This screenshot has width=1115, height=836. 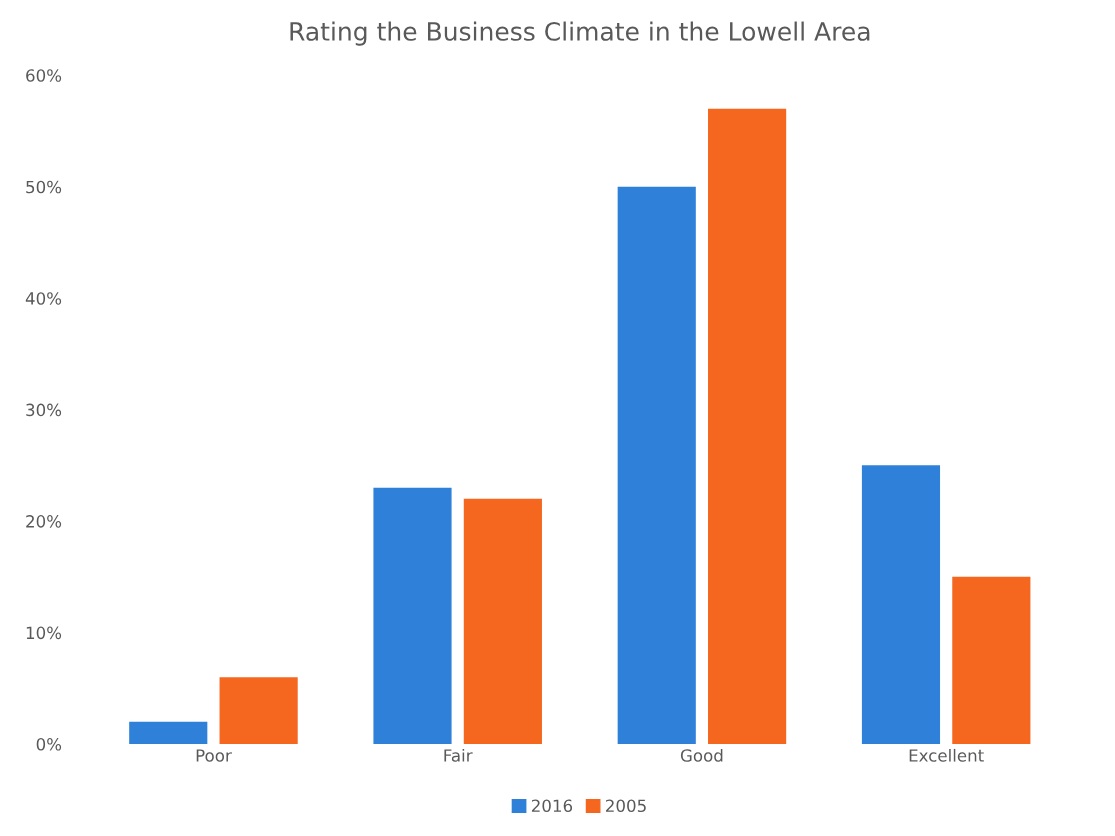 I want to click on y-tick-label: 50%, so click(x=44, y=187).